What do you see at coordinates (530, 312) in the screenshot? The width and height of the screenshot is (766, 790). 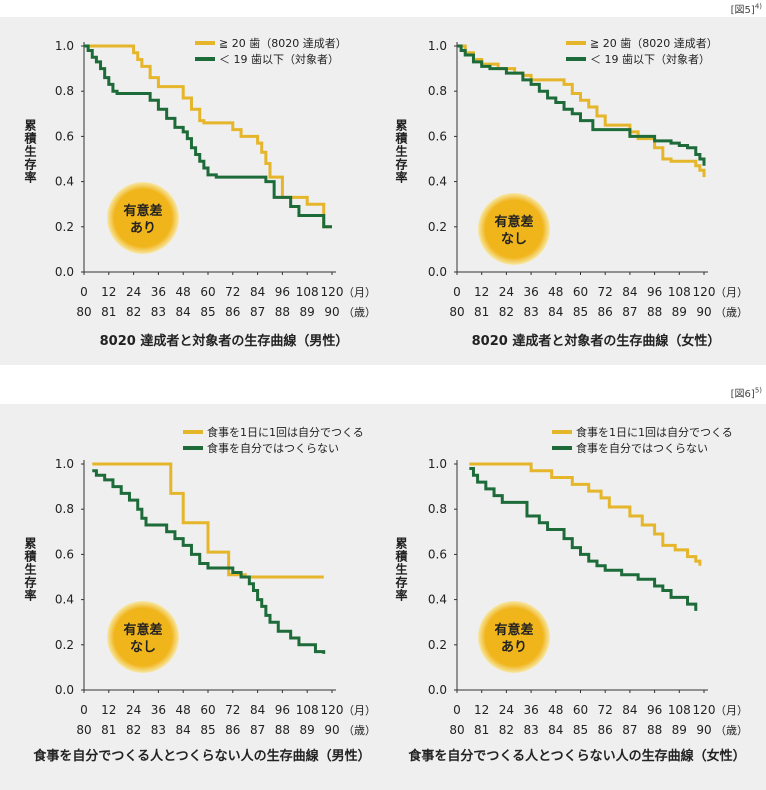 I see `age-tick-label: 83` at bounding box center [530, 312].